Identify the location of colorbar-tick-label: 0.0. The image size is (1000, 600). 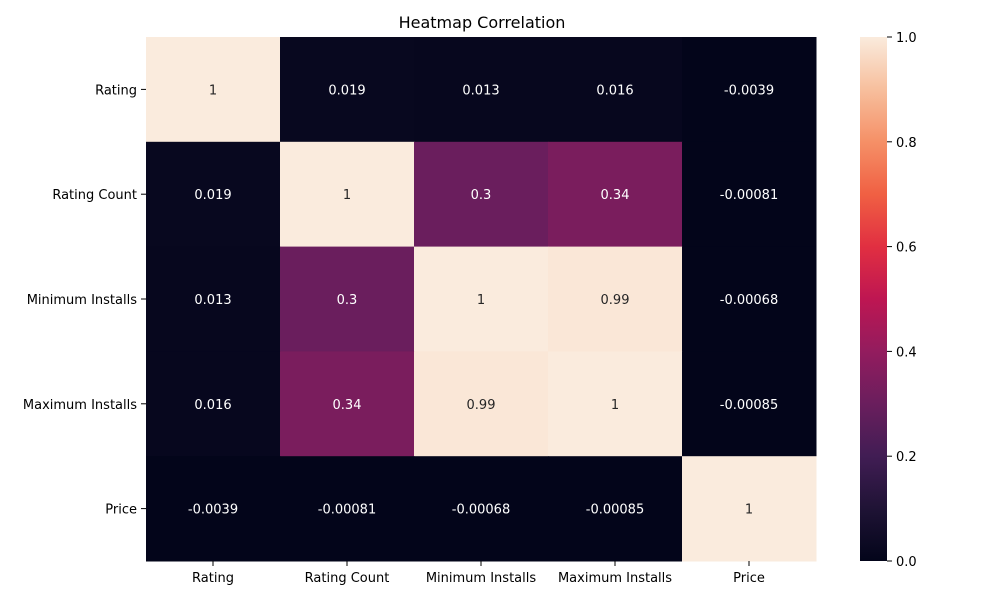
(906, 562).